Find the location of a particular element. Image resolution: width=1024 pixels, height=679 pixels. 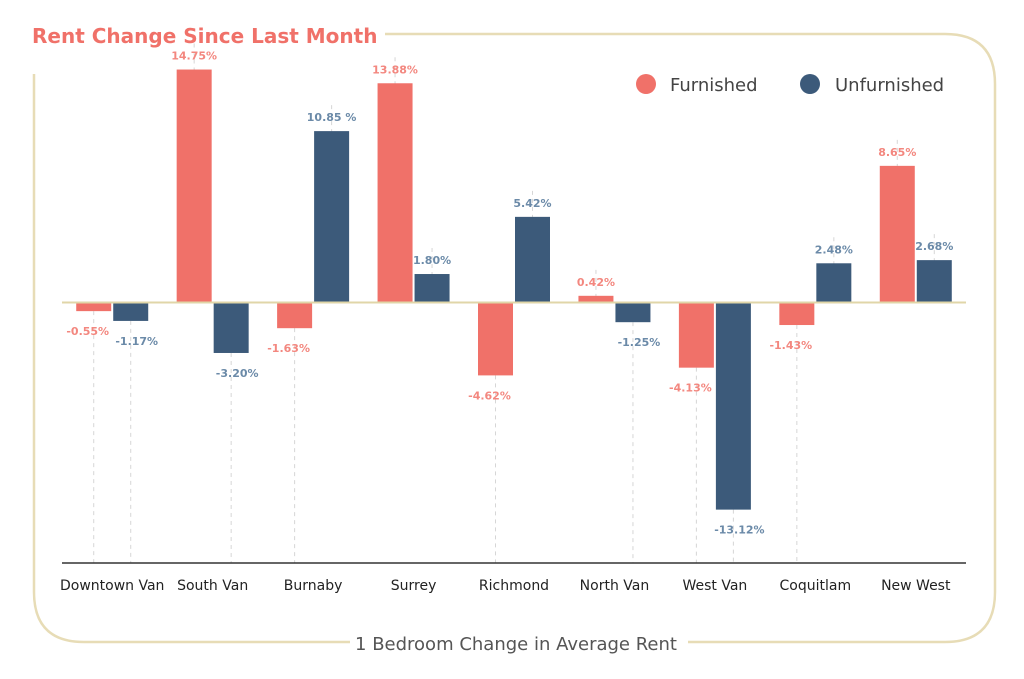

category-label-south-van: South Van is located at coordinates (212, 586).